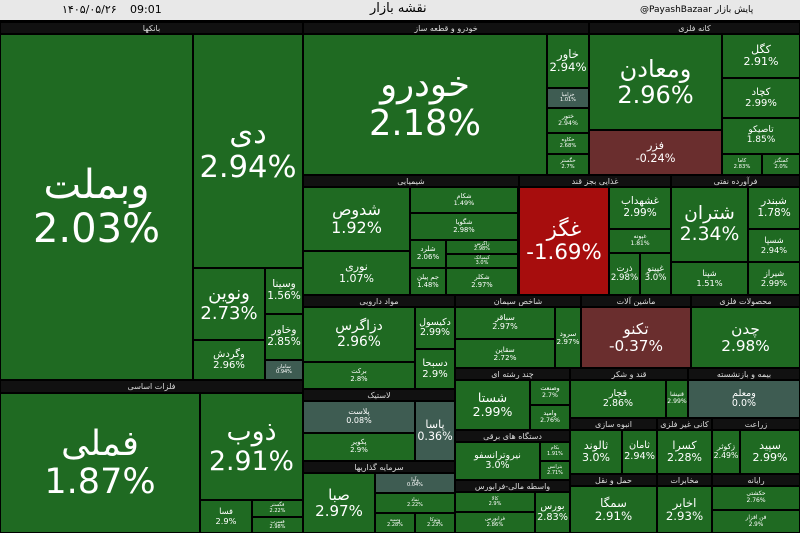  Describe the element at coordinates (379, 395) in the screenshot. I see `sector-header: لاستیک` at that location.